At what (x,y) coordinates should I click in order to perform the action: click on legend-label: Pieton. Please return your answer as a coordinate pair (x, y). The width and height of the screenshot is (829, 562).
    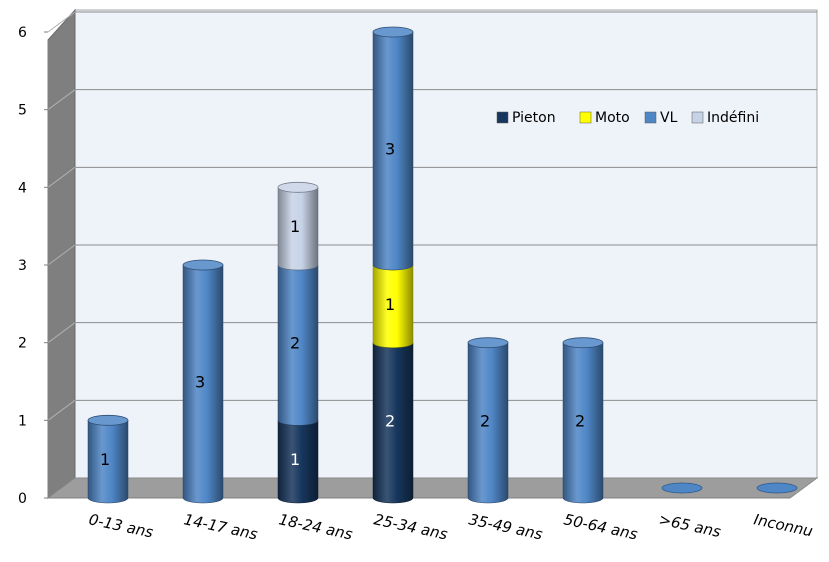
    Looking at the image, I should click on (534, 118).